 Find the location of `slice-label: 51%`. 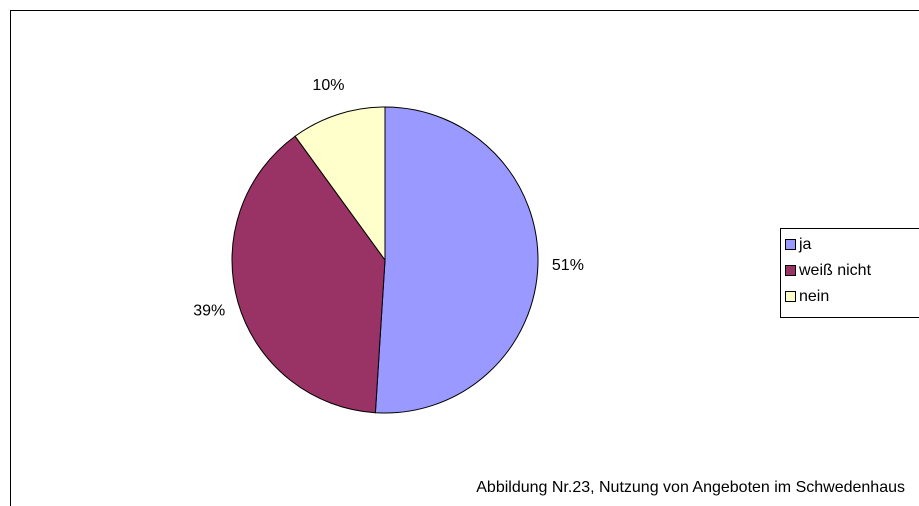

slice-label: 51% is located at coordinates (568, 265).